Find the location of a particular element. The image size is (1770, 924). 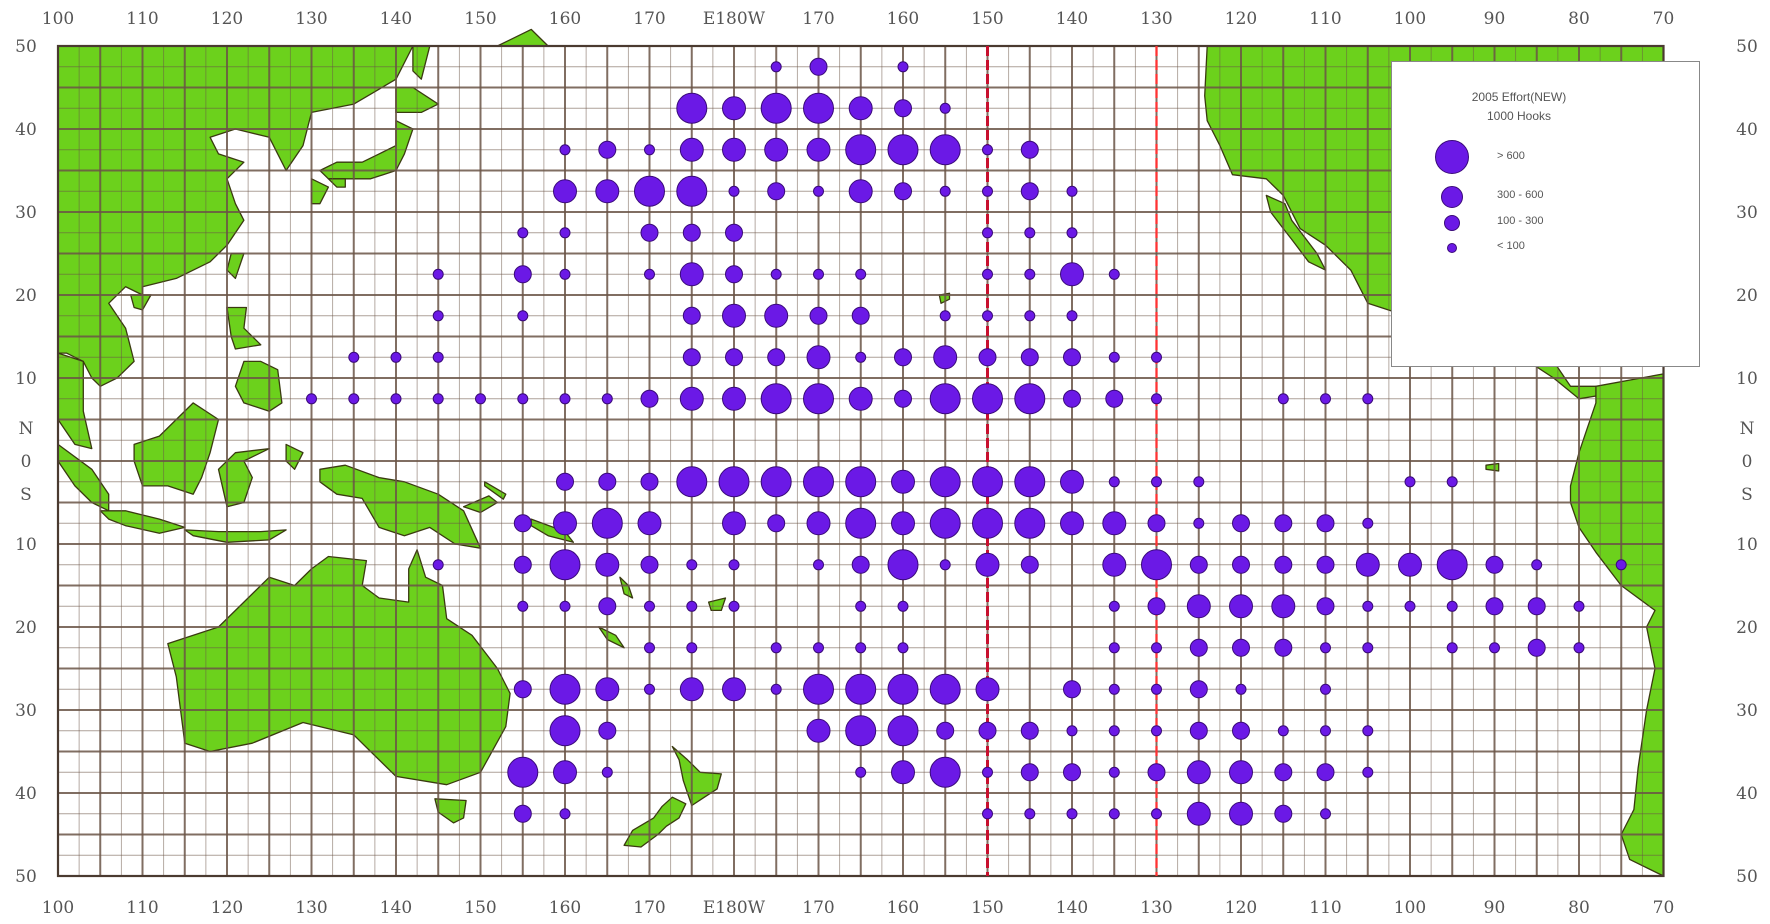

legend-label: 300 - 600 is located at coordinates (1520, 195).